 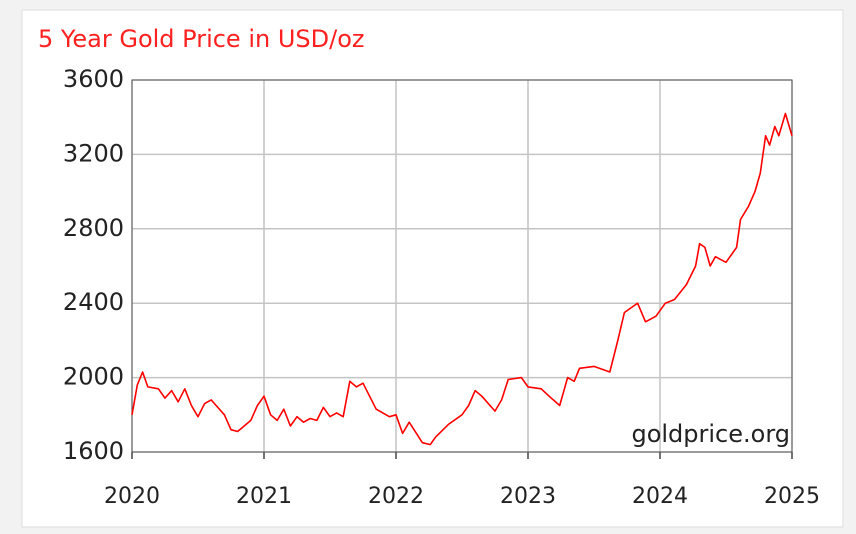 I want to click on y-tick-label: 3600, so click(x=93, y=79).